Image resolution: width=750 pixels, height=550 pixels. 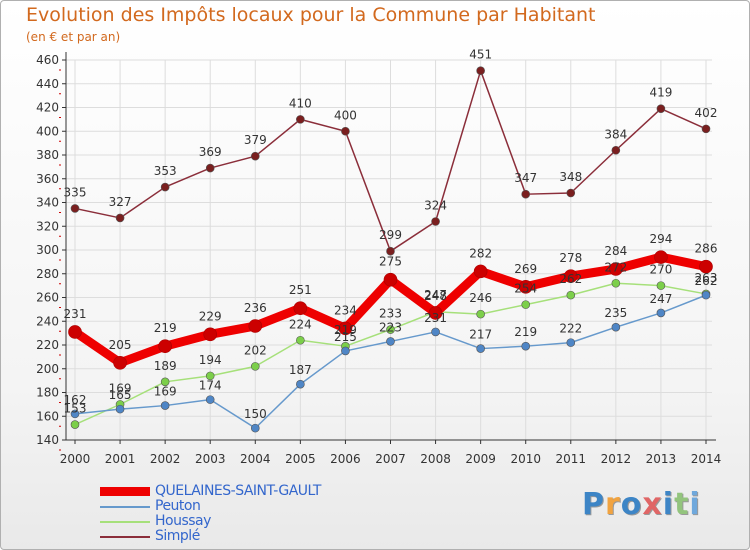 I want to click on data-label: 235, so click(x=615, y=313).